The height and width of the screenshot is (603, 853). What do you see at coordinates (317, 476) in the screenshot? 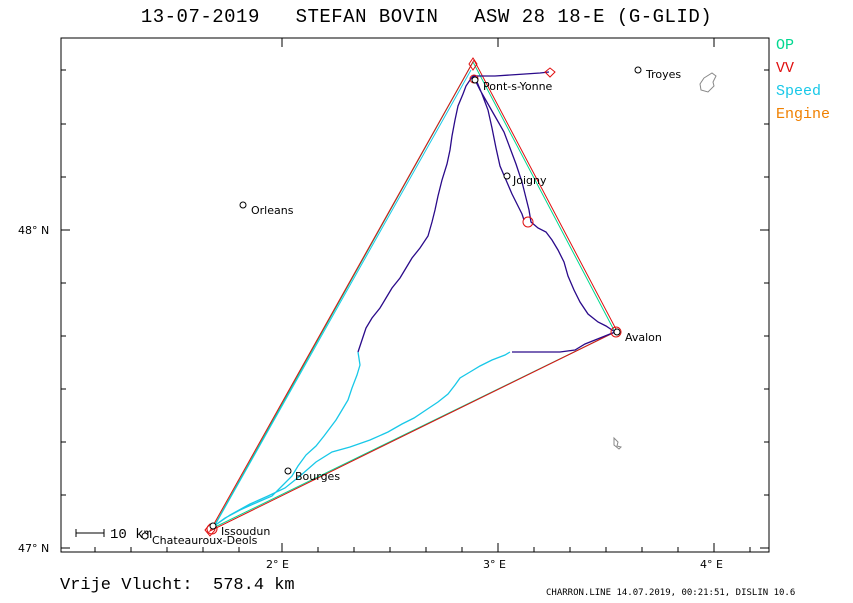
I see `place-label-bourges: Bourges` at bounding box center [317, 476].